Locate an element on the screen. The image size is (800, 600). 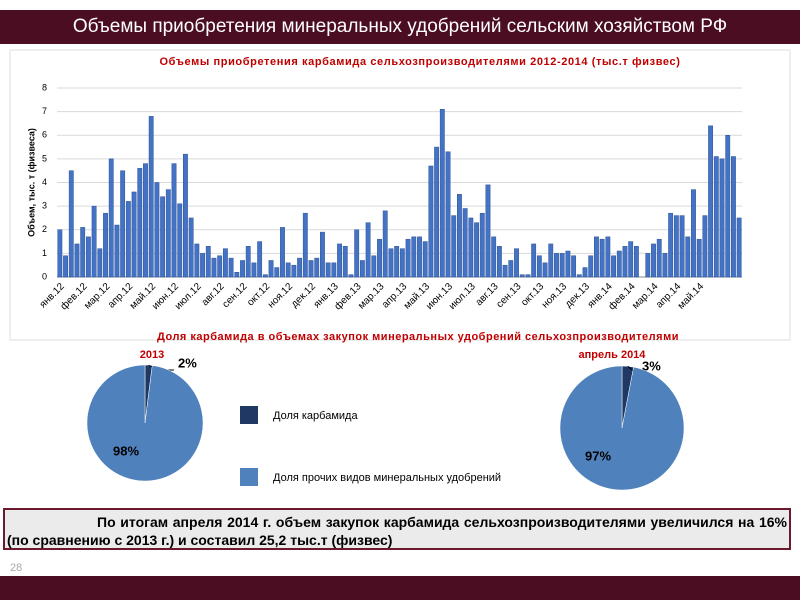
pie-title: апрель 2014 is located at coordinates (613, 355).